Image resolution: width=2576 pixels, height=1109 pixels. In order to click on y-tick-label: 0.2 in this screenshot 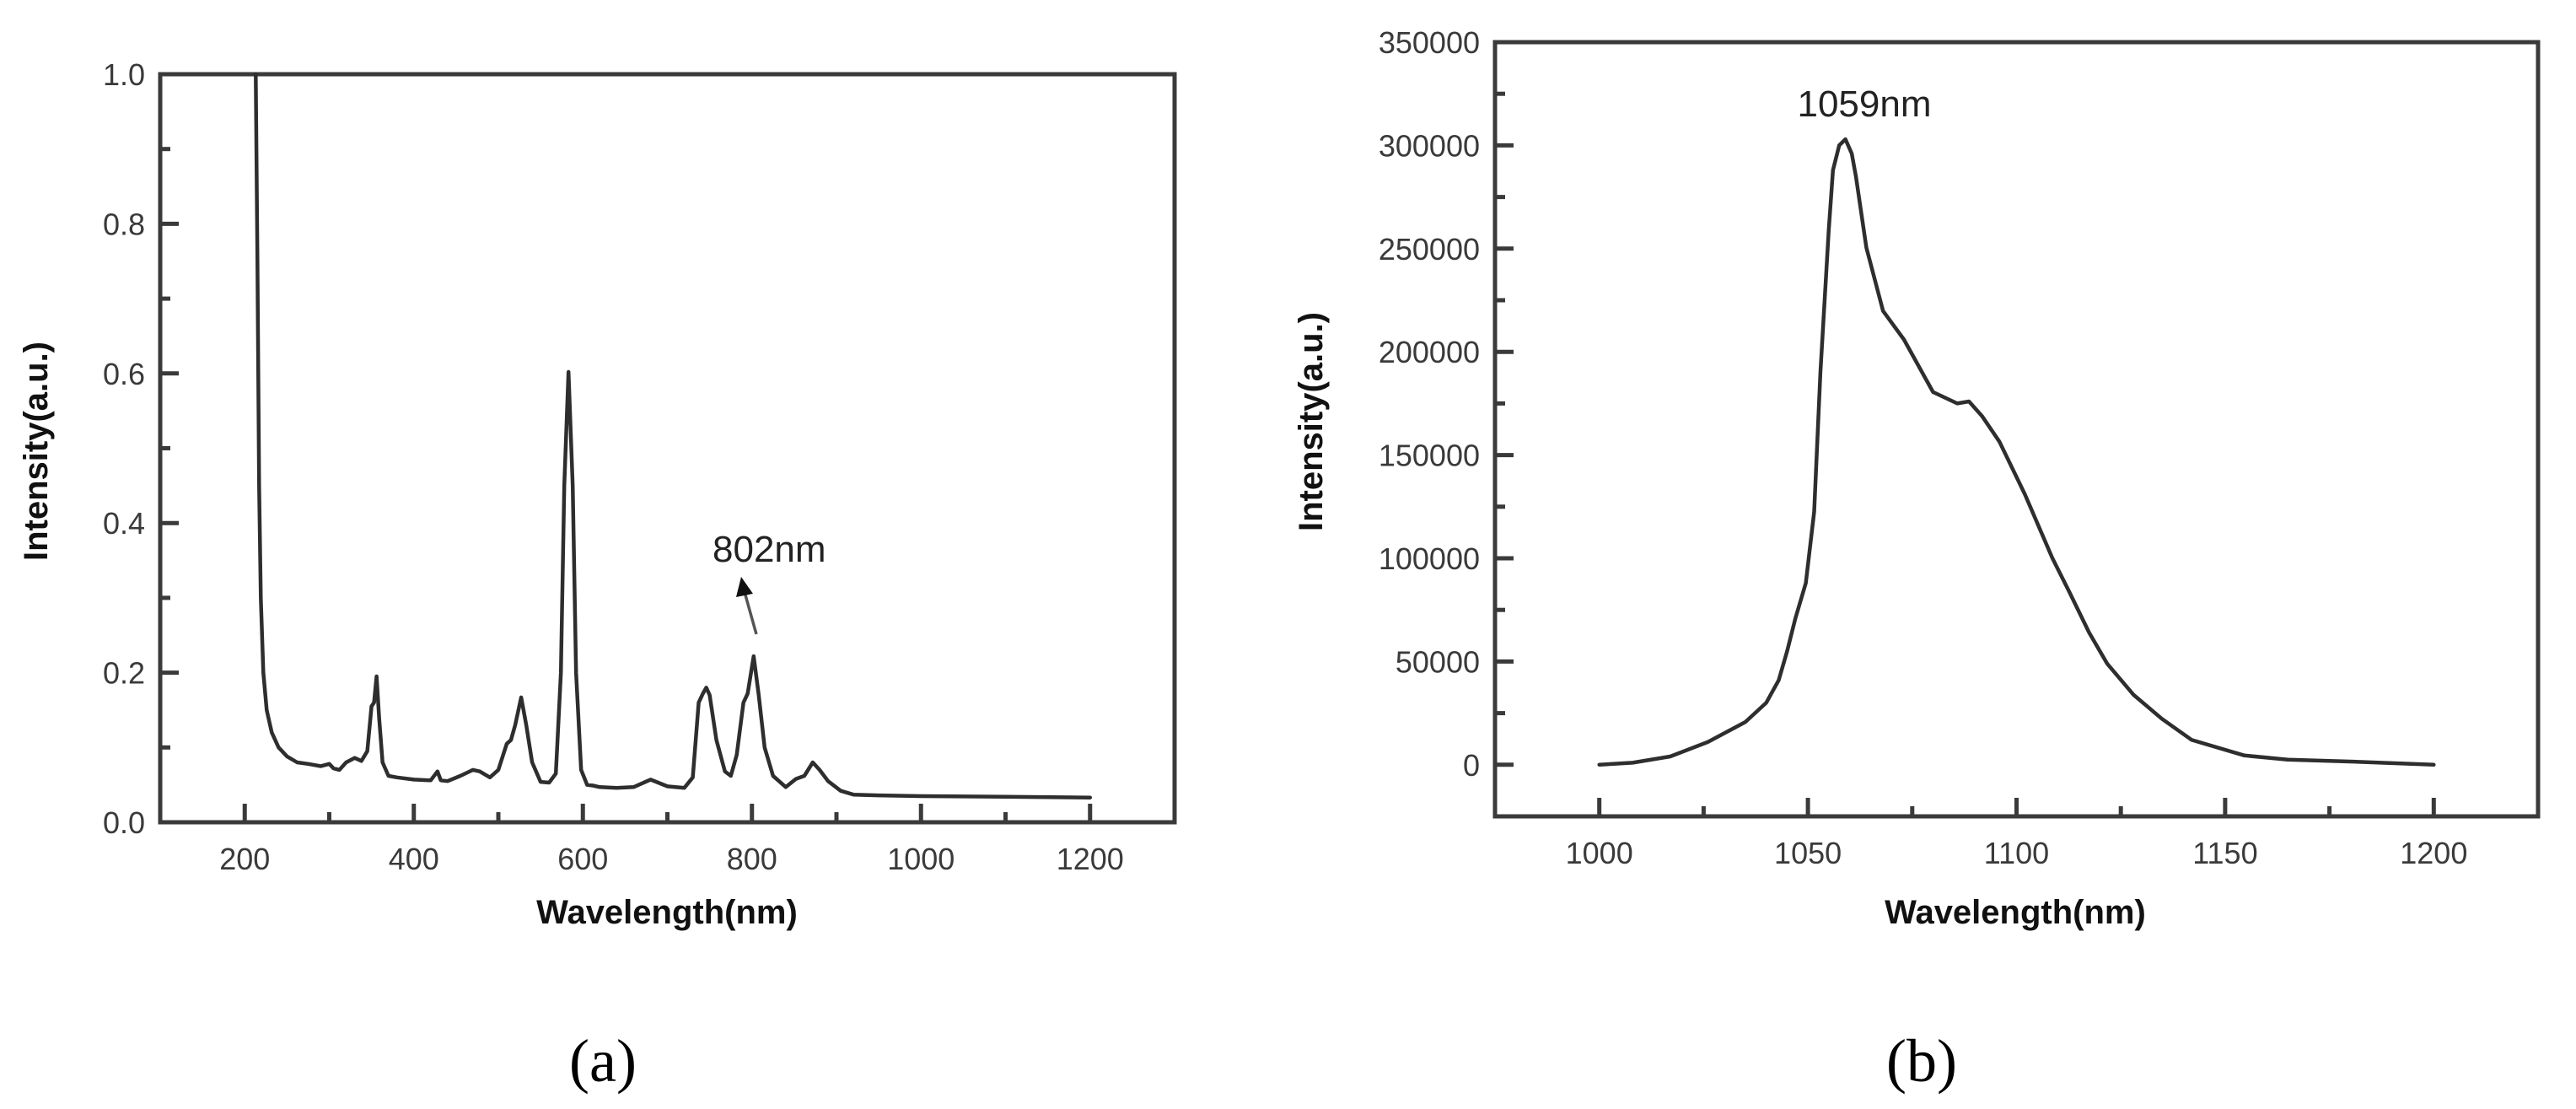, I will do `click(124, 673)`.